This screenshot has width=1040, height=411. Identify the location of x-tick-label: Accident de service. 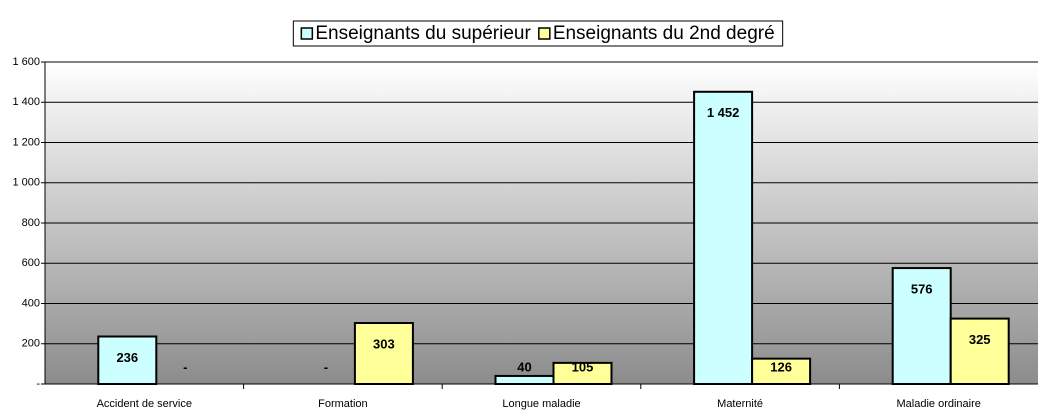
(144, 404).